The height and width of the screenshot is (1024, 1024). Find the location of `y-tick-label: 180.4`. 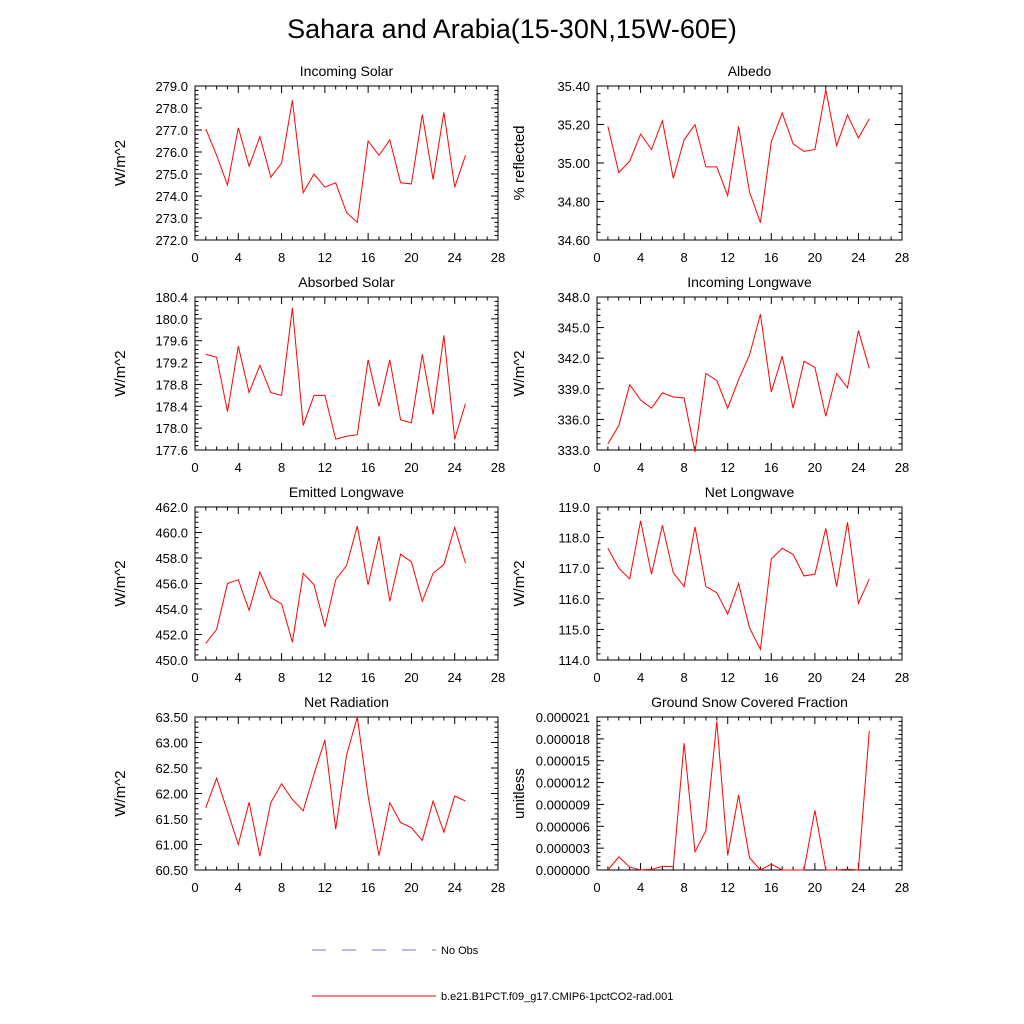

y-tick-label: 180.4 is located at coordinates (171, 297).